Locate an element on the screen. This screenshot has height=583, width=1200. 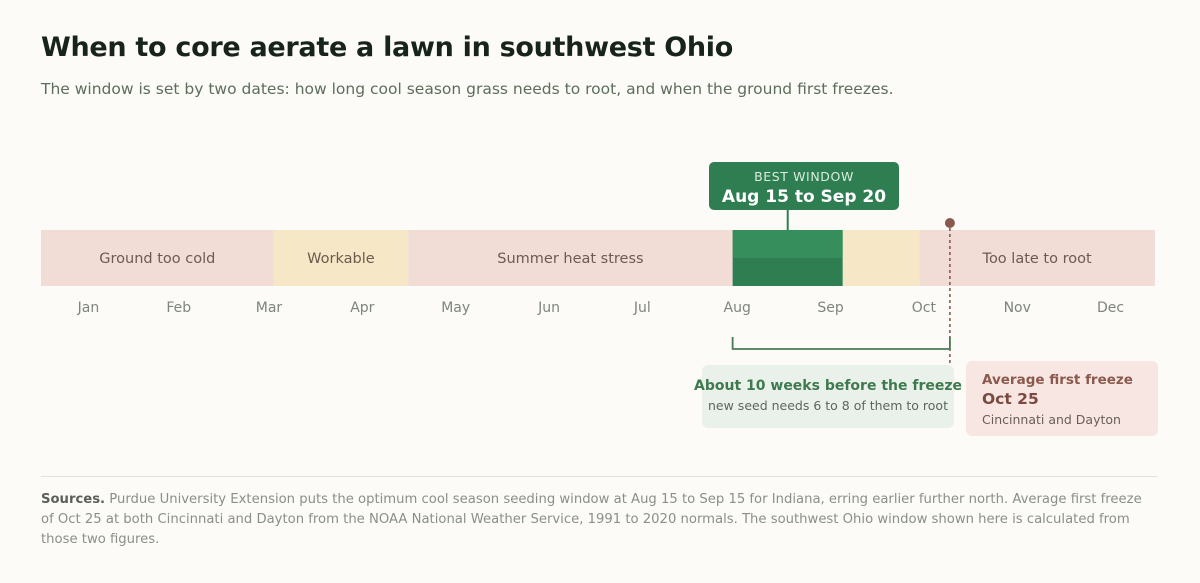
band-label-workable: Workable is located at coordinates (341, 259).